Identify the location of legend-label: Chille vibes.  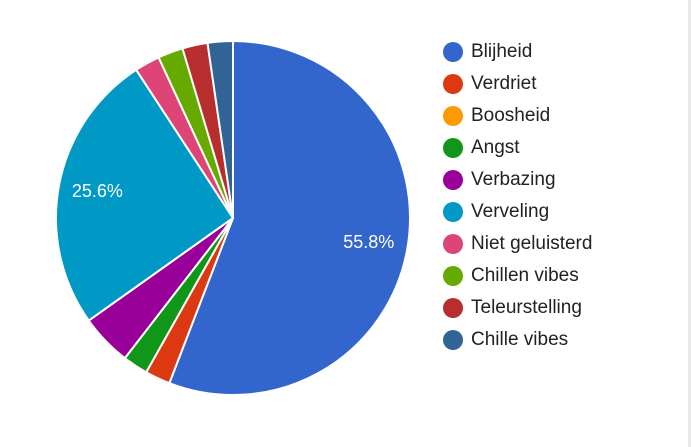
(520, 339).